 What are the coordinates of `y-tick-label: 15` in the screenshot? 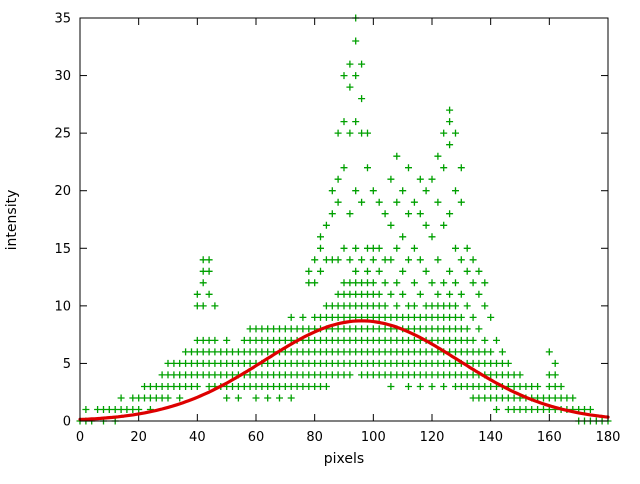 It's located at (62, 249).